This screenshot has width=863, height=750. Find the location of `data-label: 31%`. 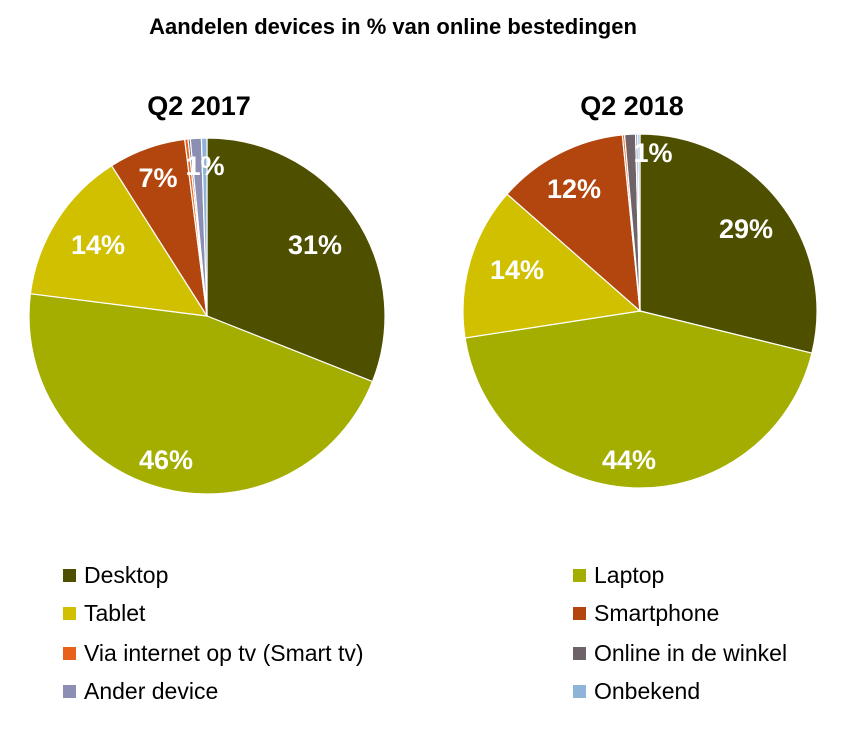

data-label: 31% is located at coordinates (315, 245).